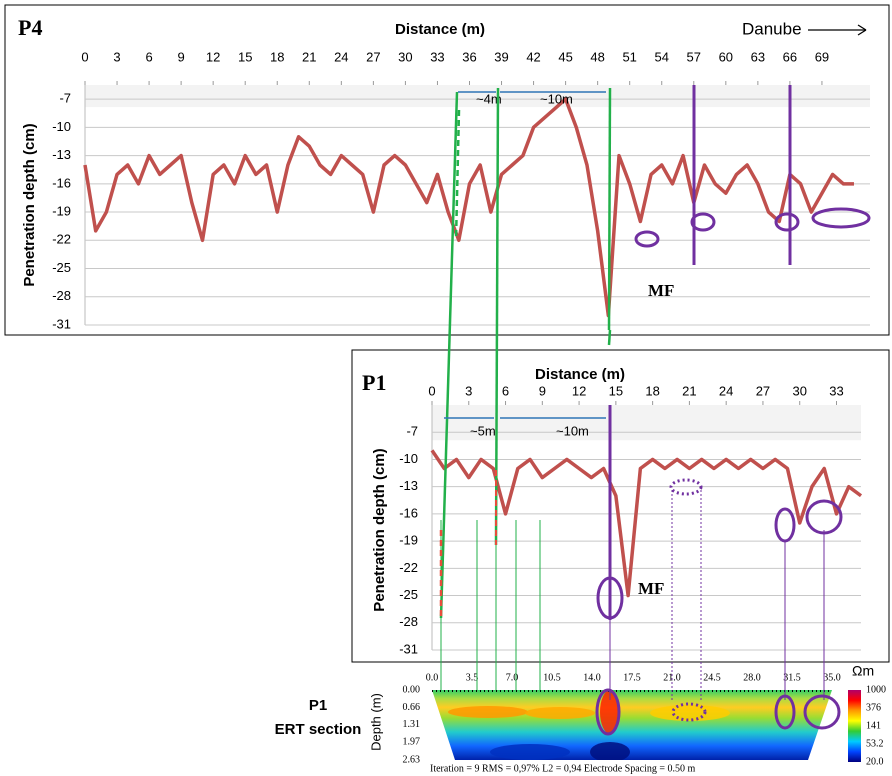 This screenshot has height=776, width=892. I want to click on colorbar-tick-label: 1000, so click(876, 689).